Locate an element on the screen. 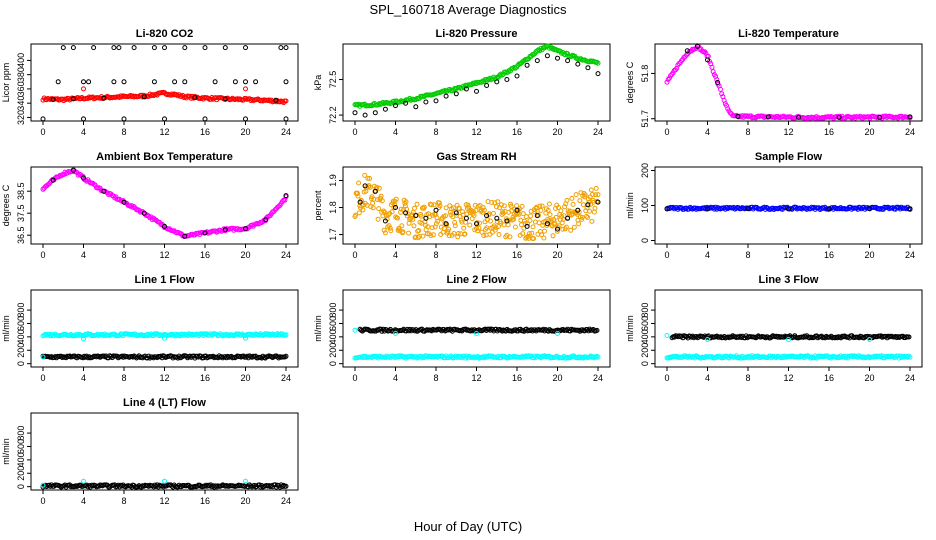 The width and height of the screenshot is (936, 540). y-tick-label: 360 is located at coordinates (21, 88).